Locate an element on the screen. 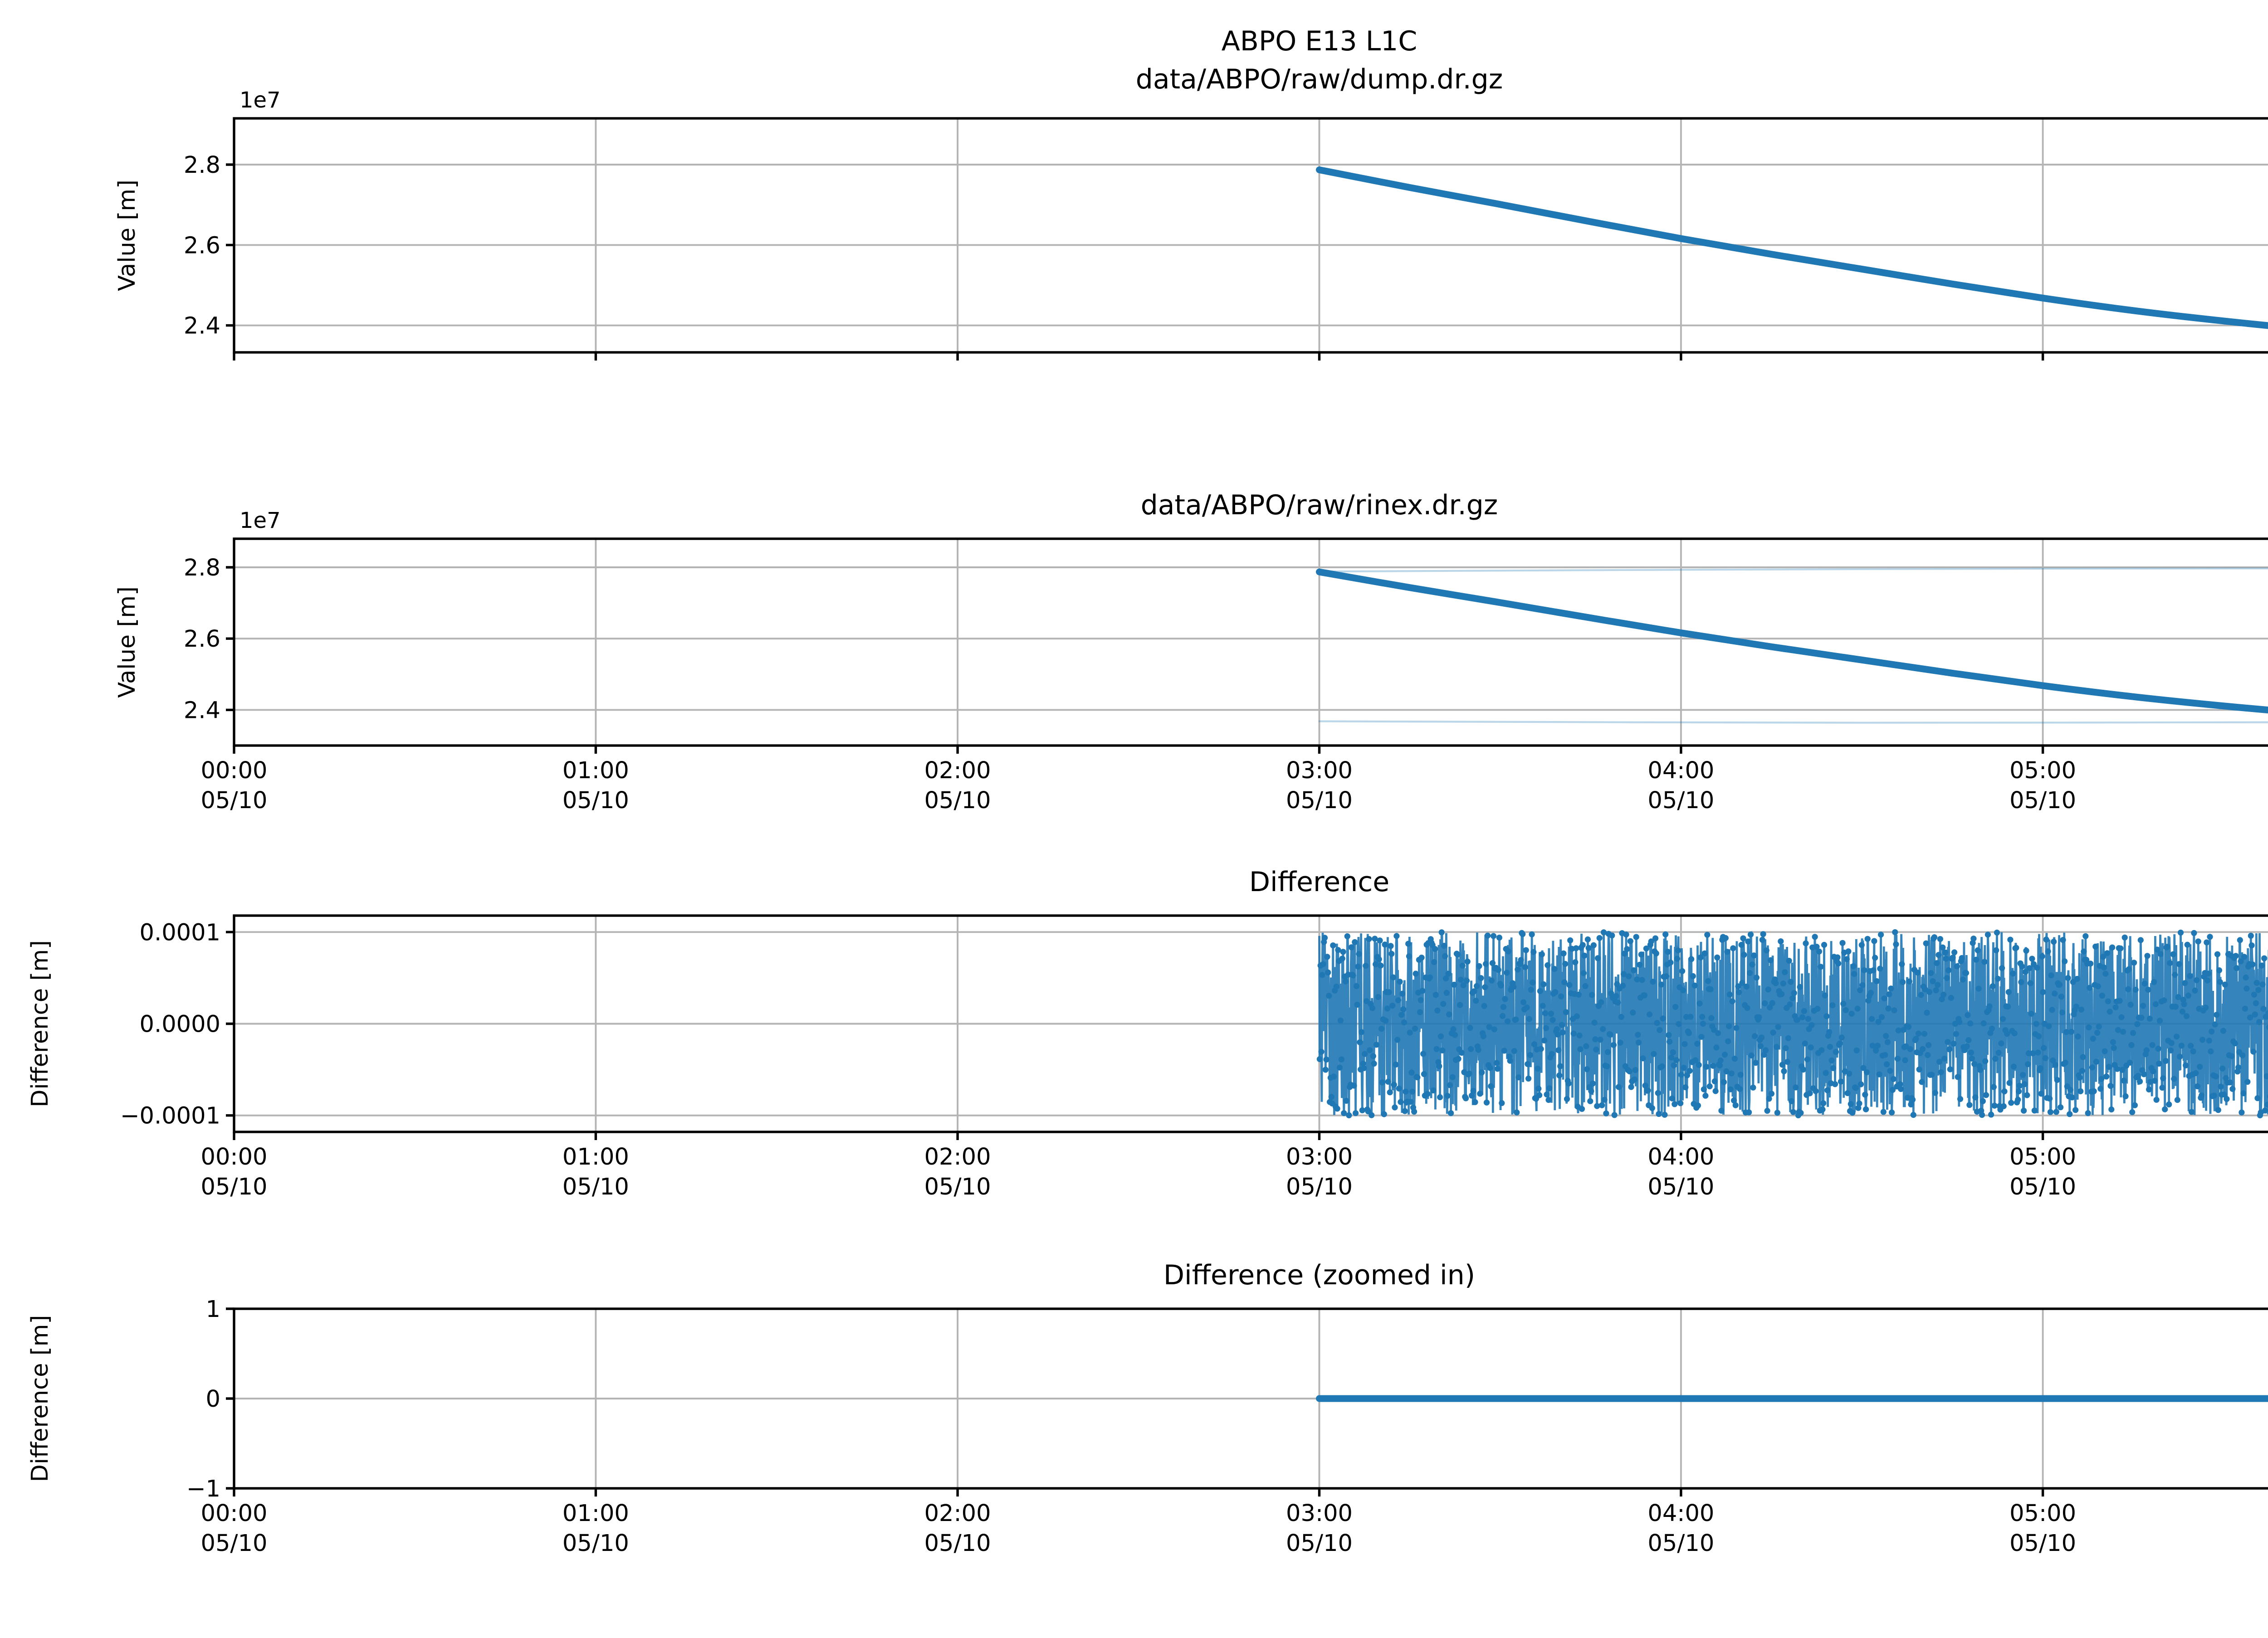 This screenshot has height=1638, width=2268. axes-frame is located at coordinates (1251, 235).